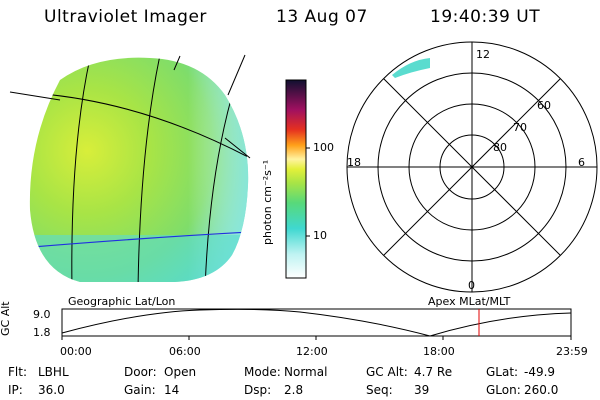  I want to click on status2-label-3: Seq:, so click(379, 390).